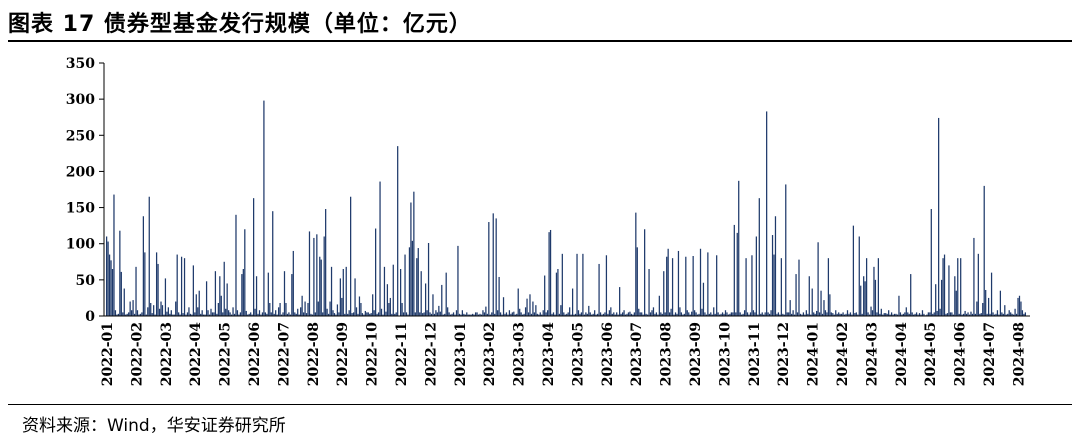  Describe the element at coordinates (431, 354) in the screenshot. I see `x-tick-label: 2022-12` at that location.